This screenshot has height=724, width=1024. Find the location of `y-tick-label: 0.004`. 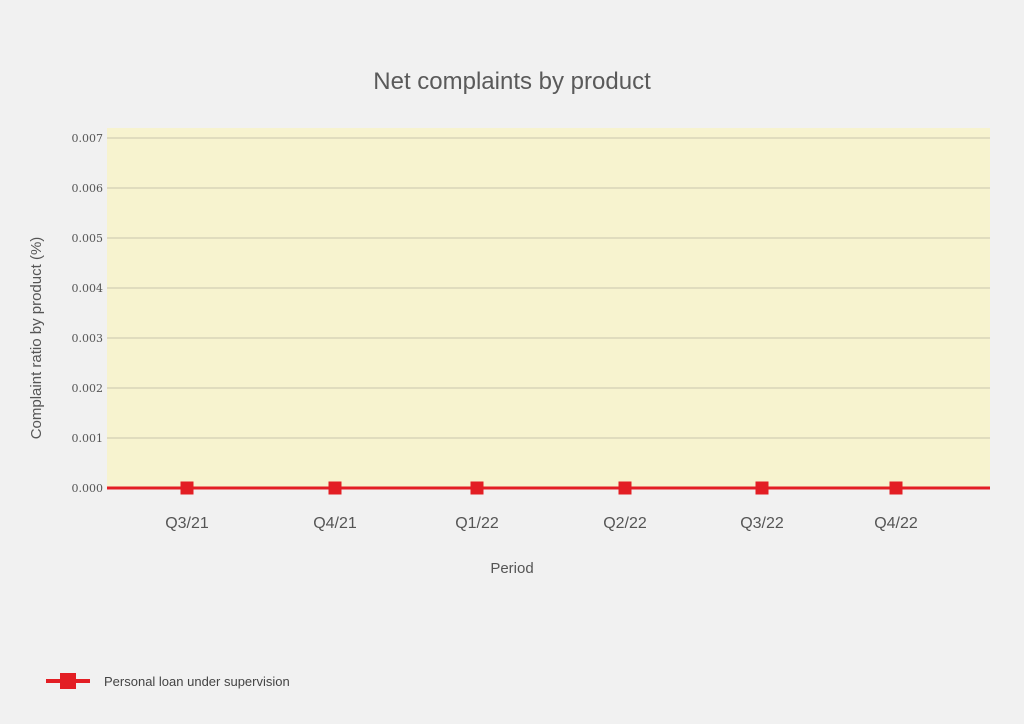

y-tick-label: 0.004 is located at coordinates (88, 288).